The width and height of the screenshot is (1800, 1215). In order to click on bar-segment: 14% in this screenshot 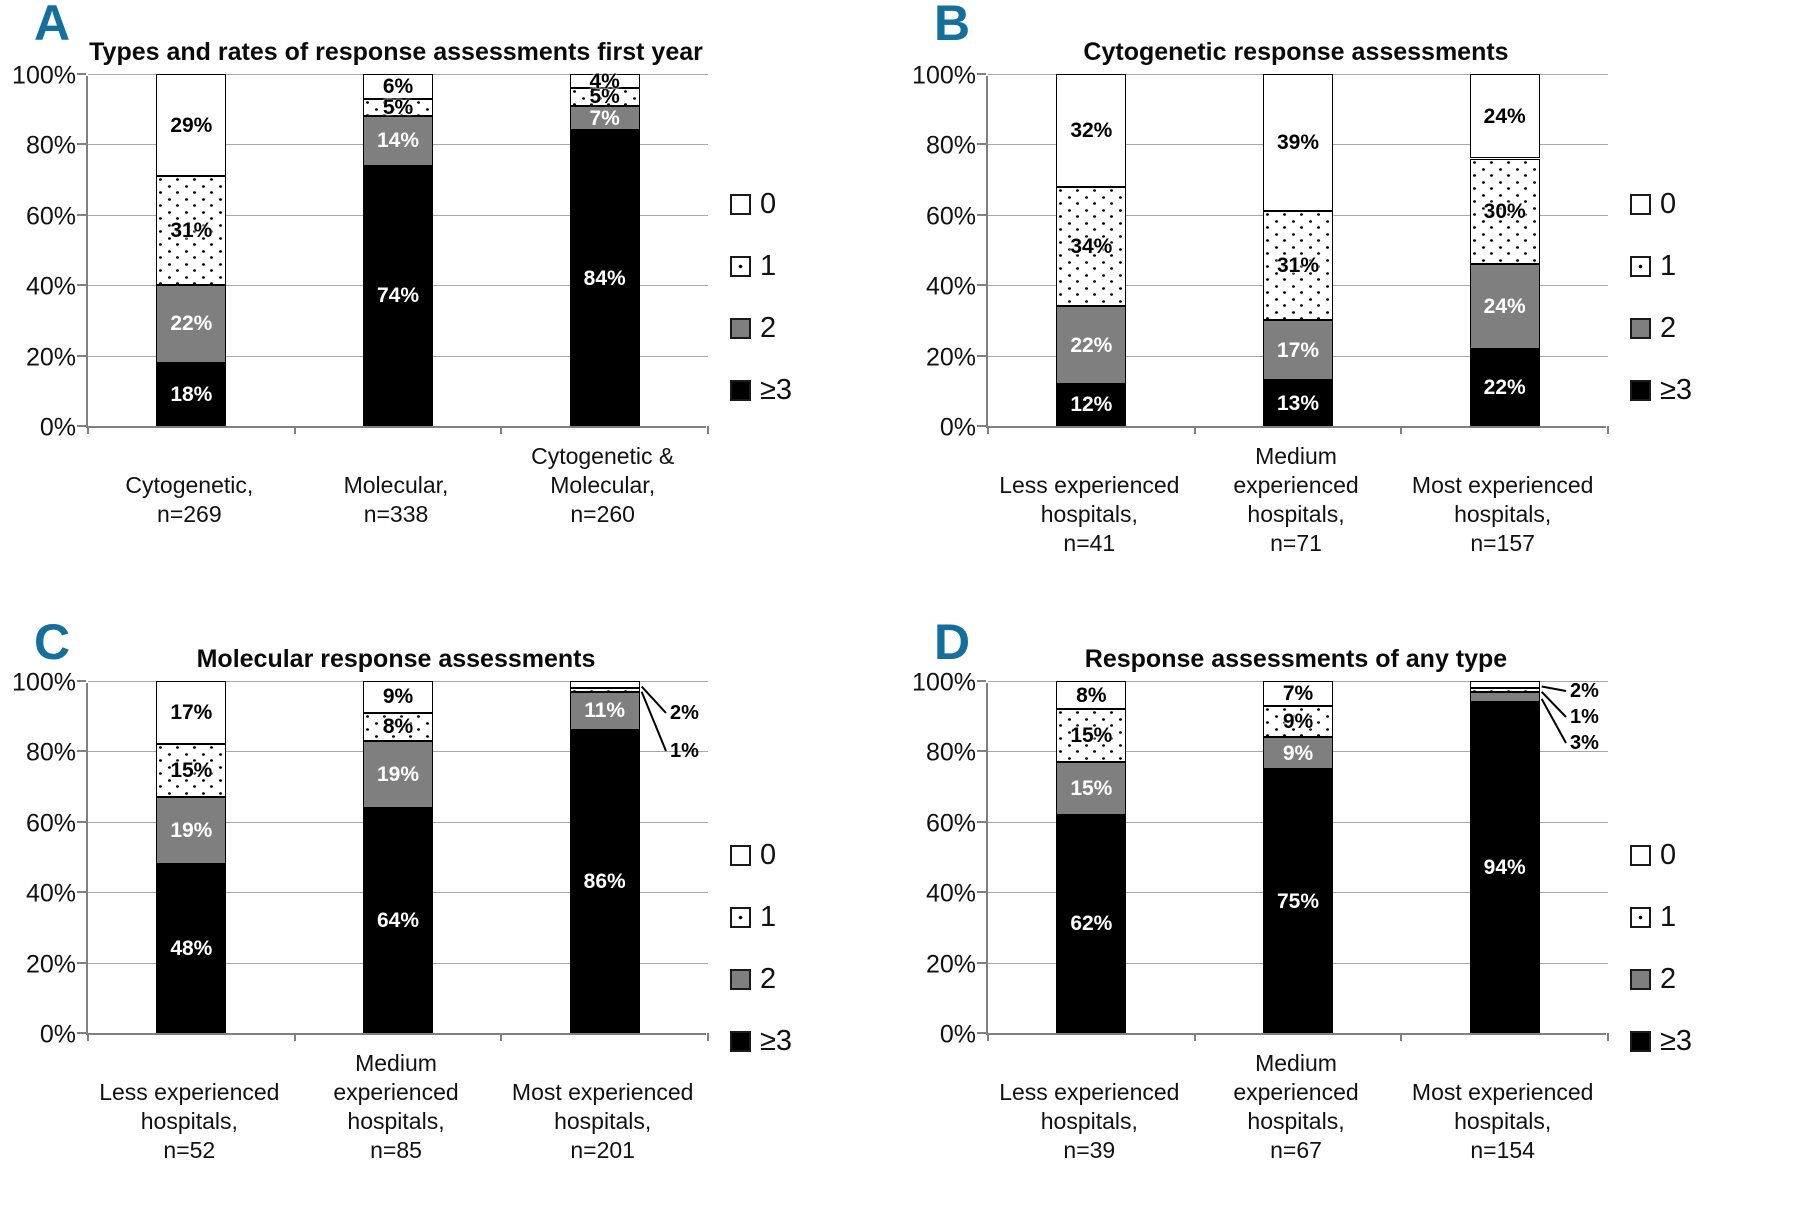, I will do `click(398, 141)`.